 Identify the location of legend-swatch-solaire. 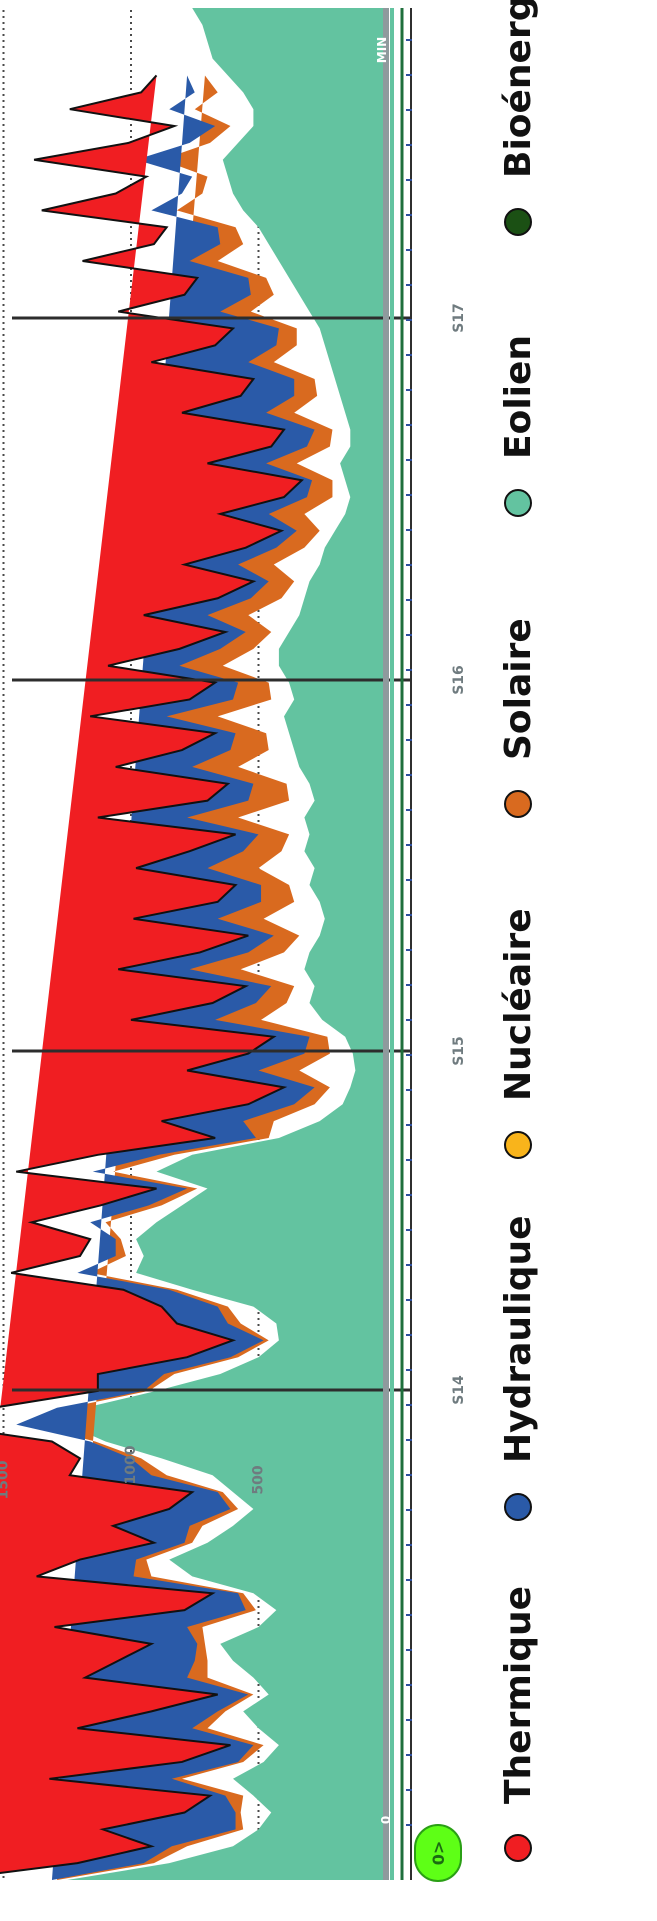
(518, 804).